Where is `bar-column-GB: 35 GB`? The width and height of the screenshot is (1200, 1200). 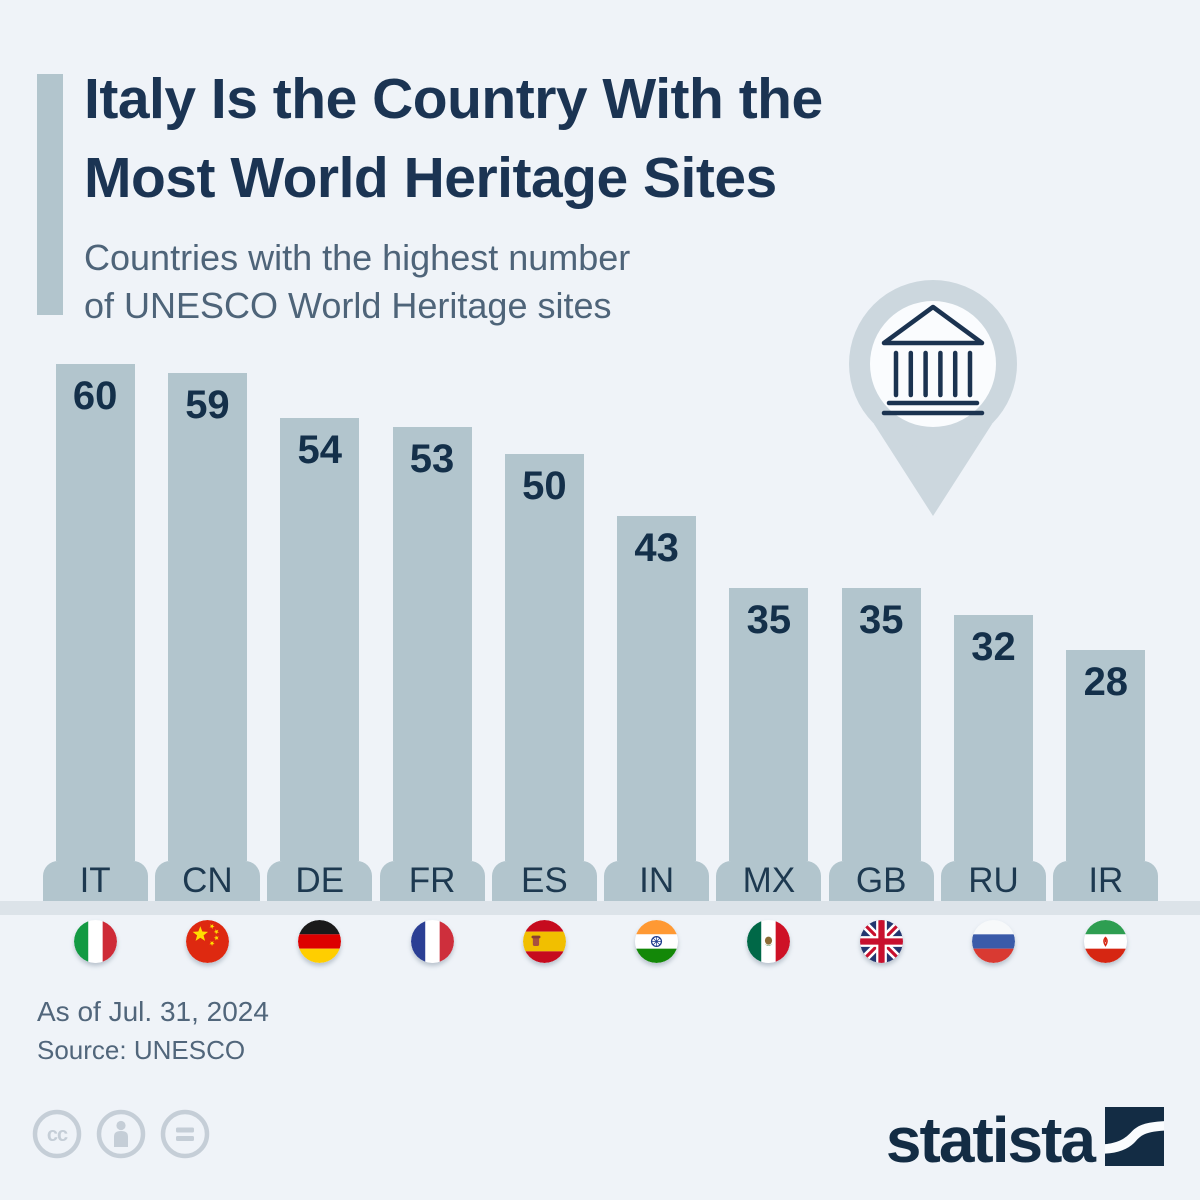
bar-column-GB: 35 GB is located at coordinates (881, 744).